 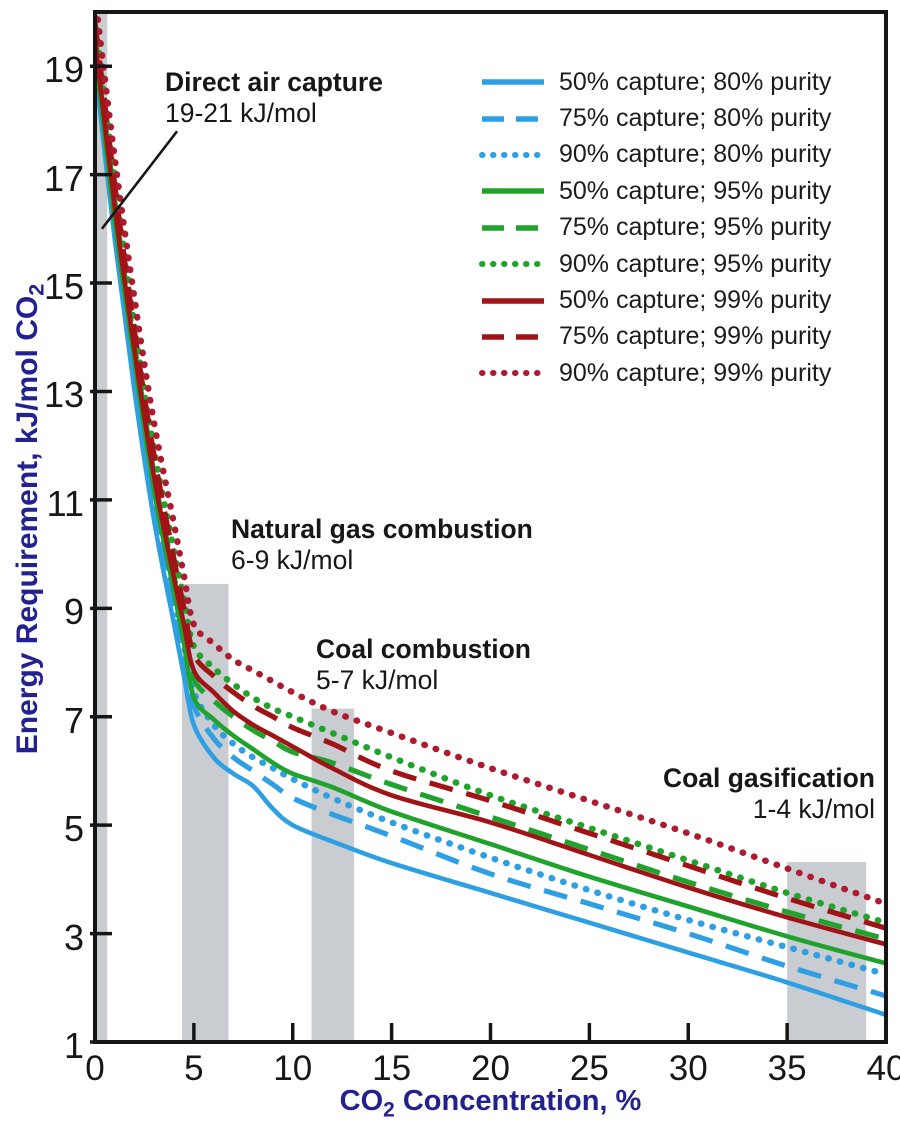 I want to click on x-tick-label: 25, so click(x=589, y=1068).